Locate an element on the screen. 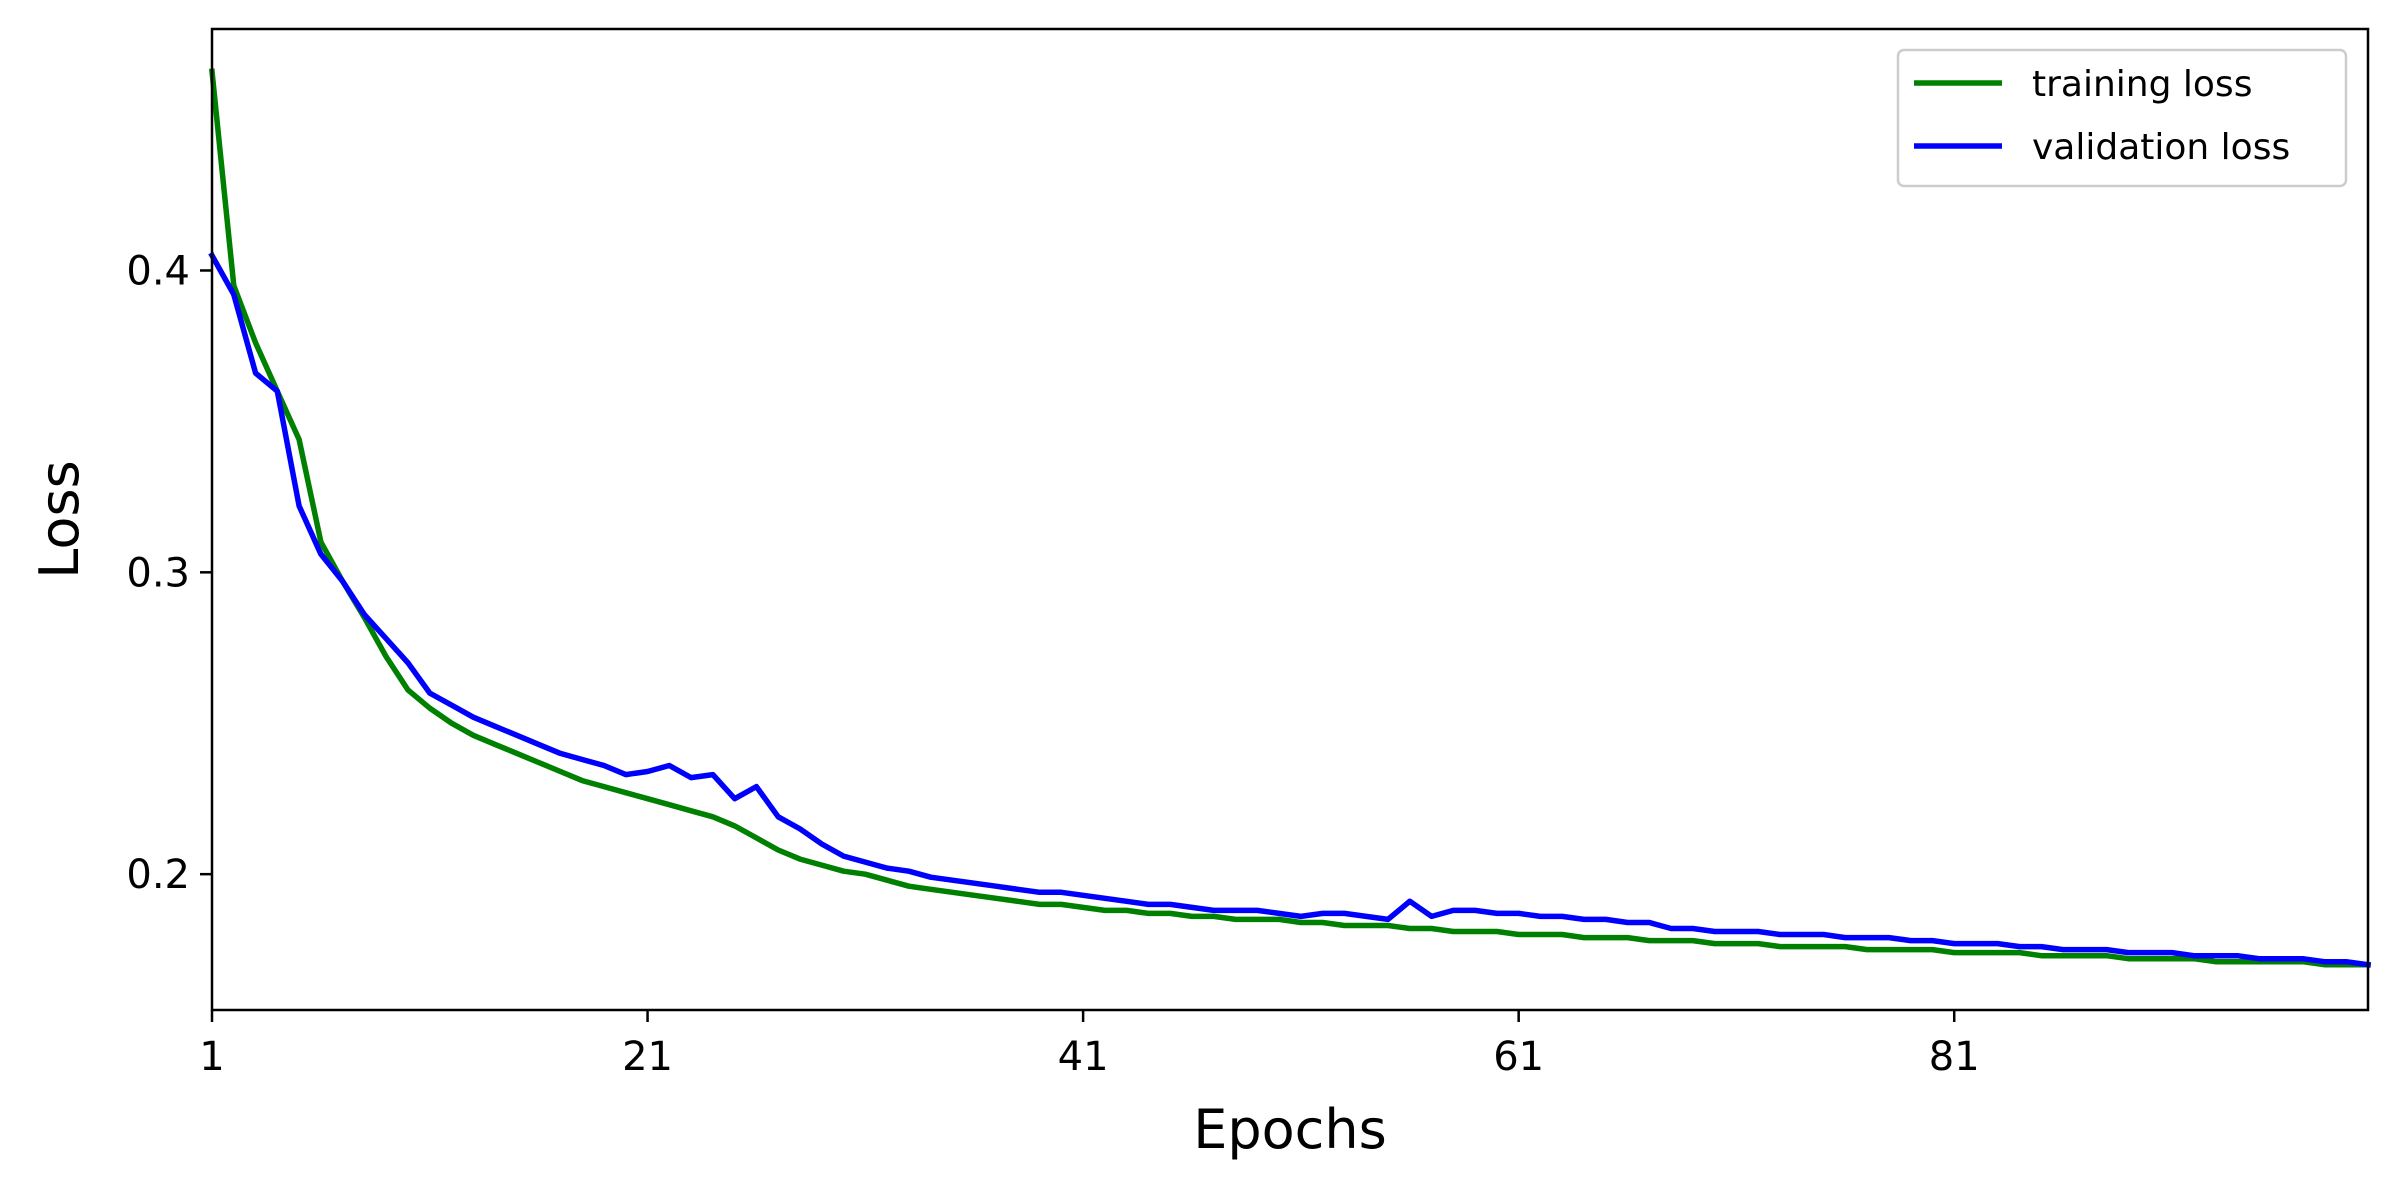  y-axis-label: Loss is located at coordinates (59, 519).